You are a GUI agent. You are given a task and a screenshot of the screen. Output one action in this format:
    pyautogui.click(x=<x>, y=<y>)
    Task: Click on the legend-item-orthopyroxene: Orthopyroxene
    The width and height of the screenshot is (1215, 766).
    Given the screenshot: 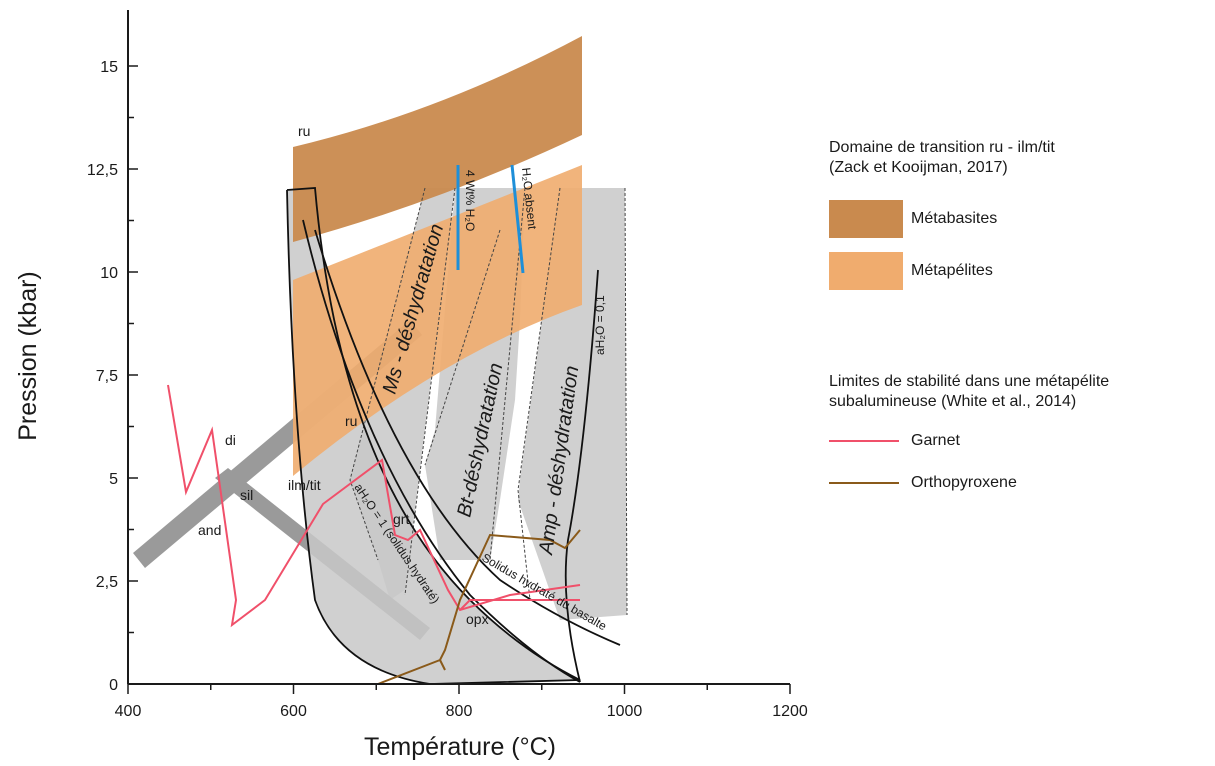 What is the action you would take?
    pyautogui.click(x=923, y=483)
    